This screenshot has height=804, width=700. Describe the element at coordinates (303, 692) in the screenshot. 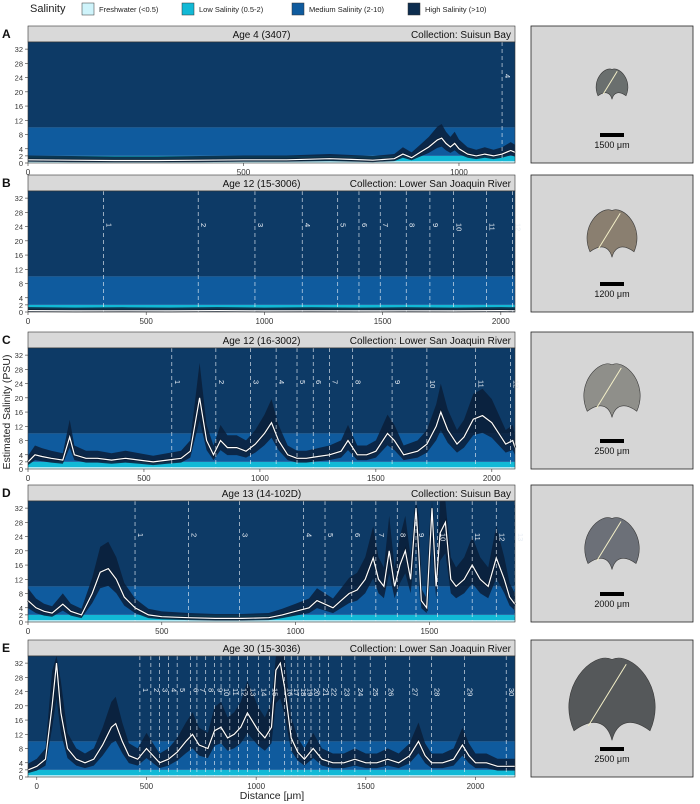

I see `annulus-label: 18` at that location.